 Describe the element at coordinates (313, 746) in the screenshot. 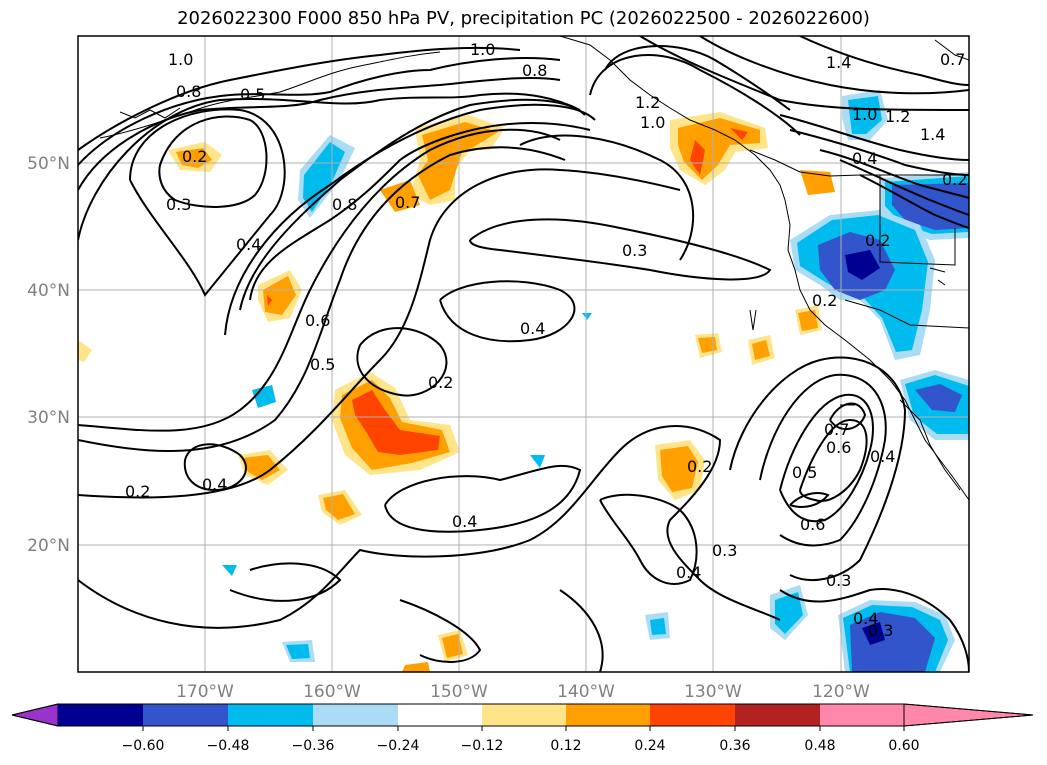

I see `colorbar-tick: −0.36` at that location.